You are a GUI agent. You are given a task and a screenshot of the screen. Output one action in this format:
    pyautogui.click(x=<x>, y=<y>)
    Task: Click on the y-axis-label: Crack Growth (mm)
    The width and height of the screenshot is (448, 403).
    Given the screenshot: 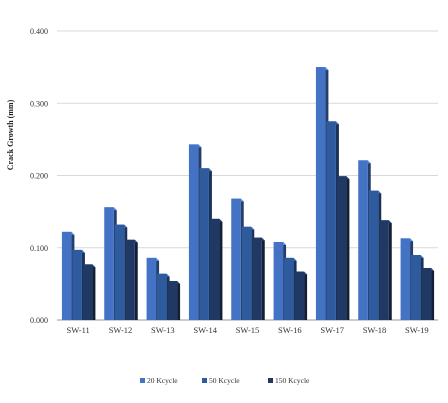 What is the action you would take?
    pyautogui.click(x=10, y=134)
    